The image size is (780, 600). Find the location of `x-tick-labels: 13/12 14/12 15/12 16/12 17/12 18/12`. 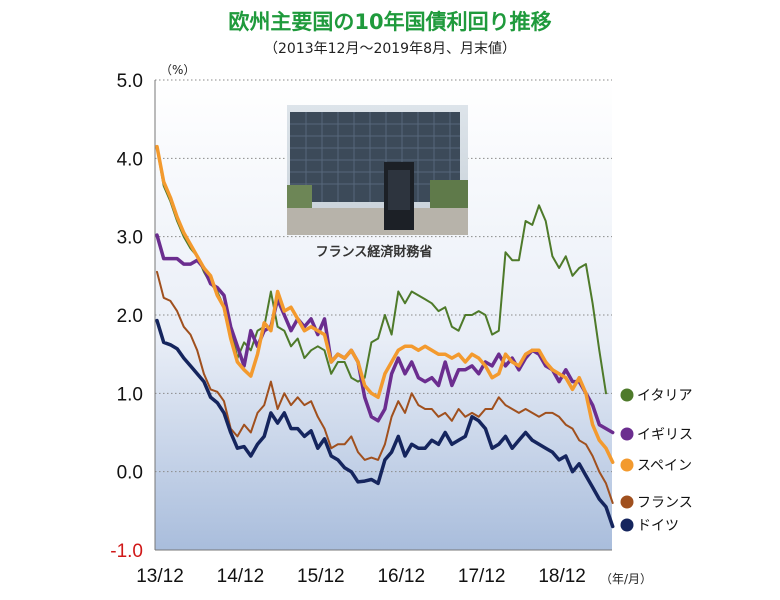

x-tick-labels: 13/12 14/12 15/12 16/12 17/12 18/12 is located at coordinates (361, 576).